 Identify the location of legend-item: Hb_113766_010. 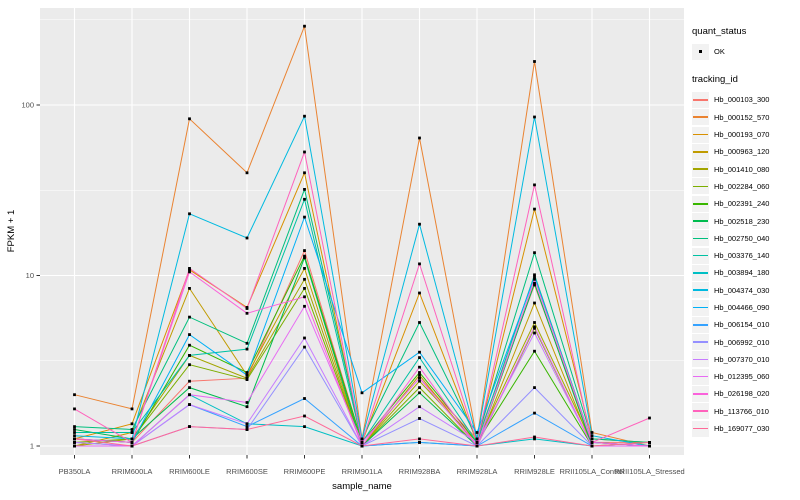
(745, 411).